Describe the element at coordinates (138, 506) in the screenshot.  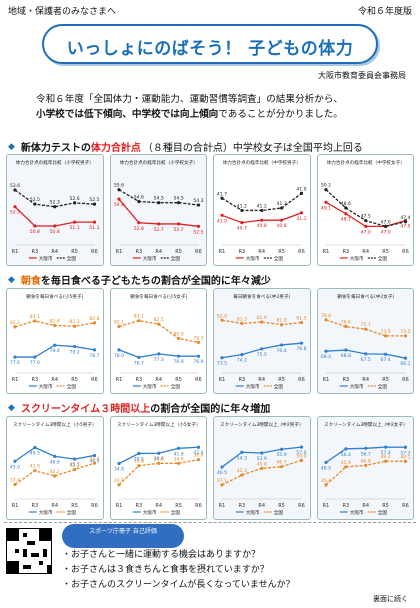
I see `x-tick-label: R3` at that location.